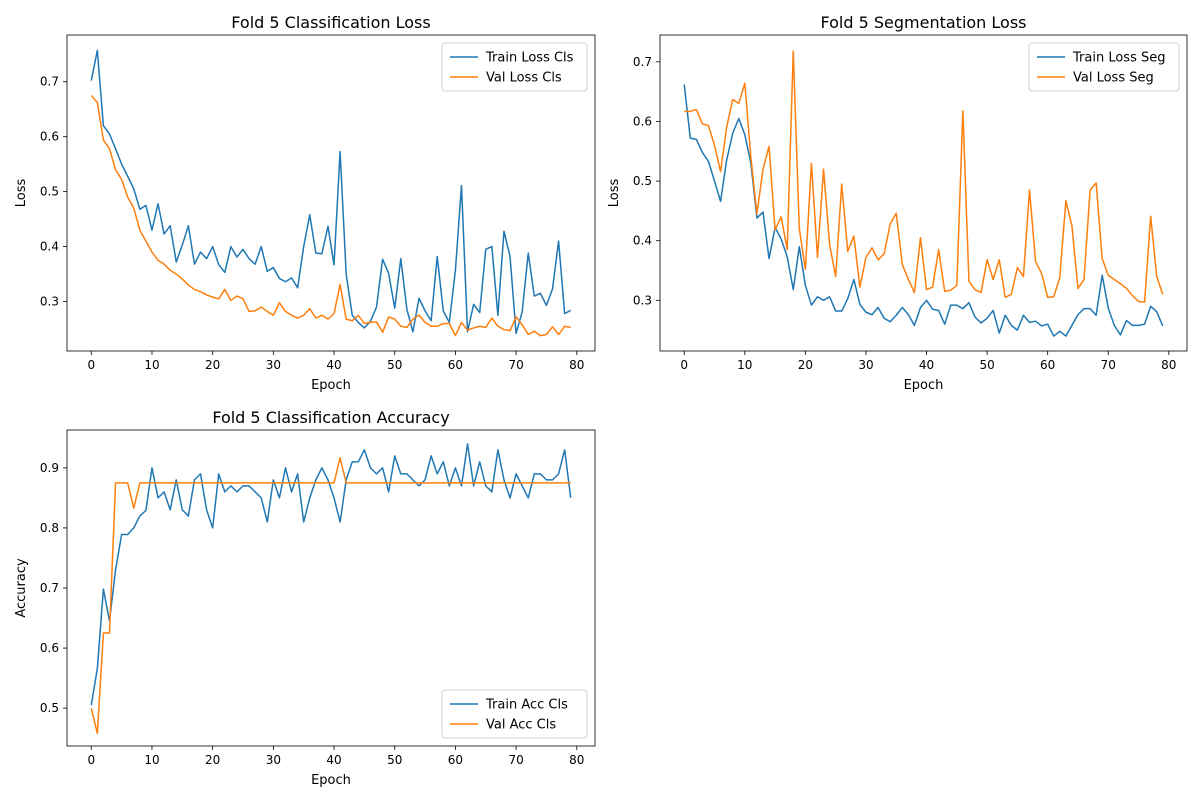 The width and height of the screenshot is (1200, 800). What do you see at coordinates (331, 574) in the screenshot?
I see `cls-acc-series-train-line` at bounding box center [331, 574].